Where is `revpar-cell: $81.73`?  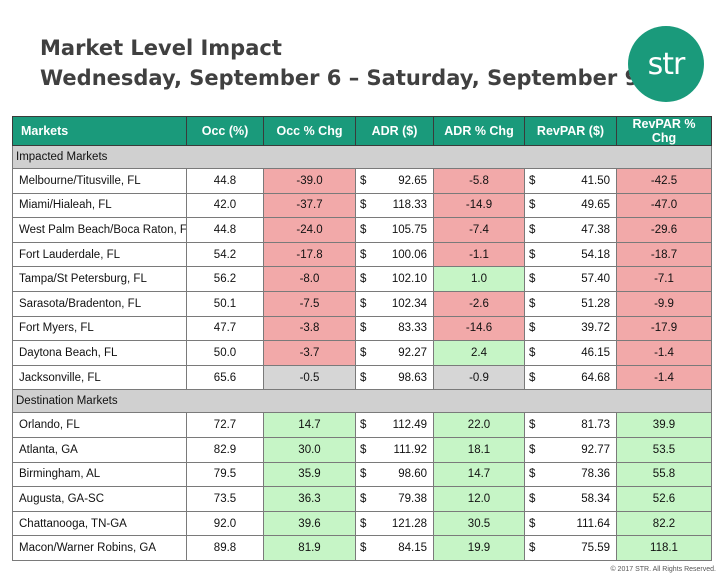 revpar-cell: $81.73 is located at coordinates (570, 425).